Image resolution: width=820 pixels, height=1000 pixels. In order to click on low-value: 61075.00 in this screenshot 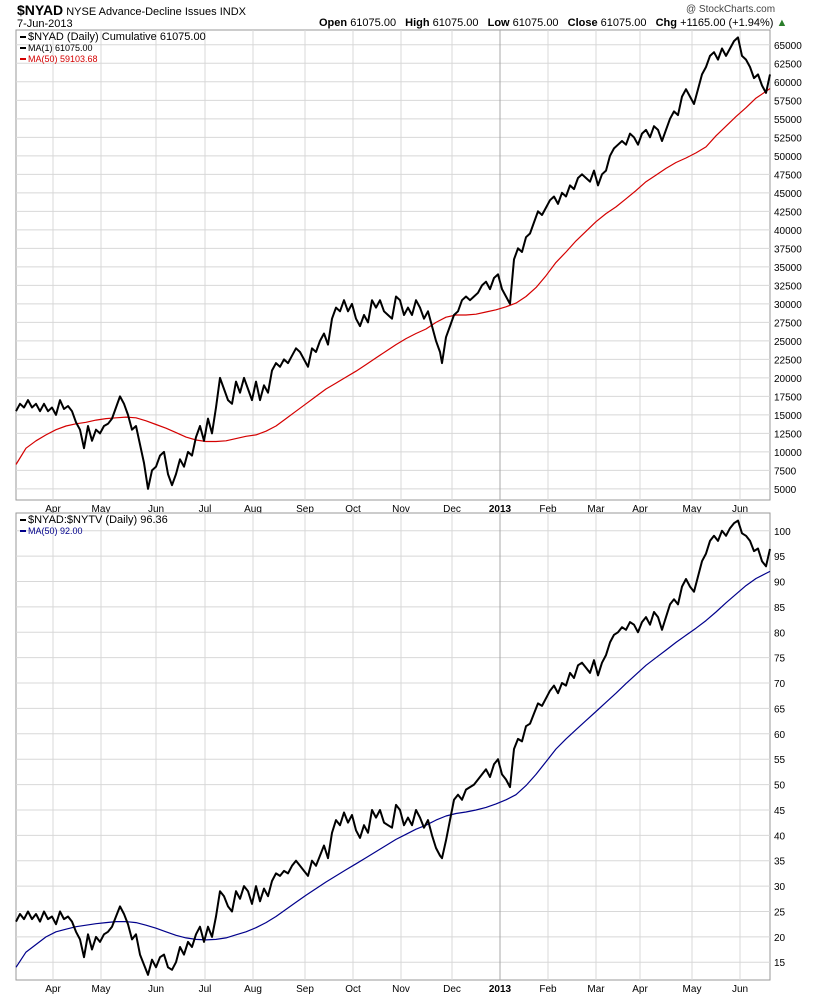, I will do `click(535, 23)`.